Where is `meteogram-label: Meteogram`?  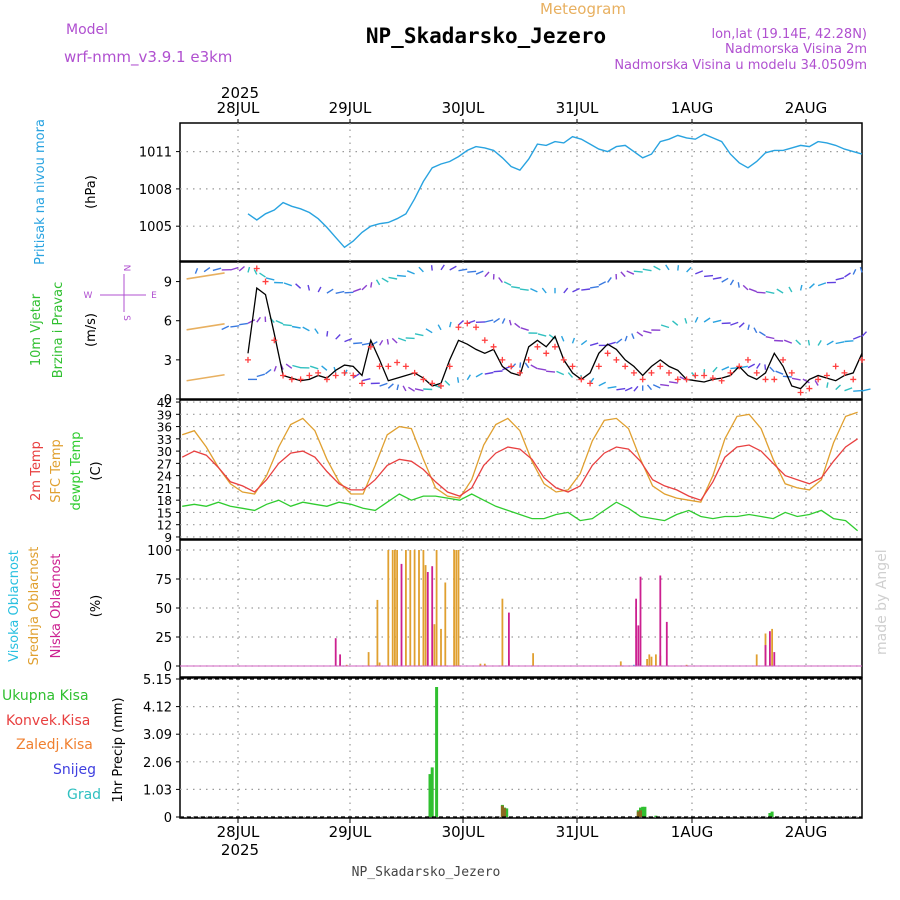 meteogram-label: Meteogram is located at coordinates (583, 9).